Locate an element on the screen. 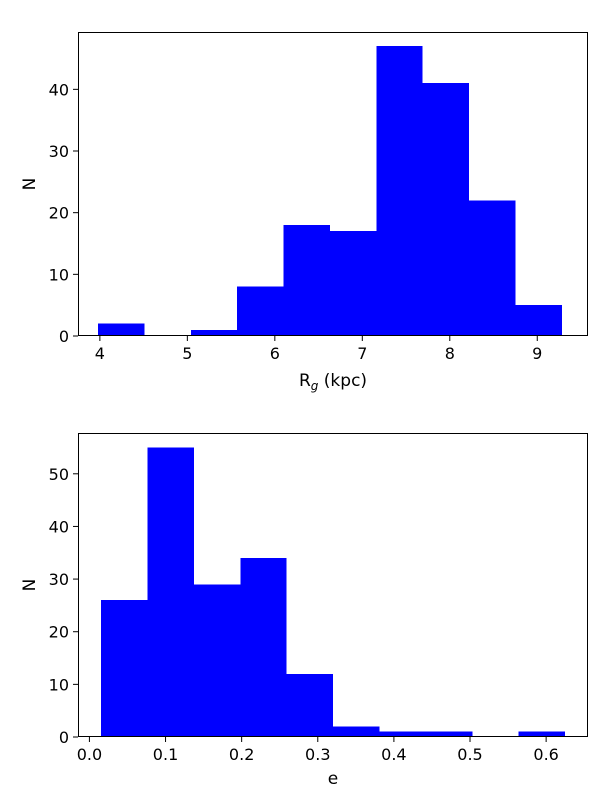  rg-y-tick-label: 40 is located at coordinates (59, 89).